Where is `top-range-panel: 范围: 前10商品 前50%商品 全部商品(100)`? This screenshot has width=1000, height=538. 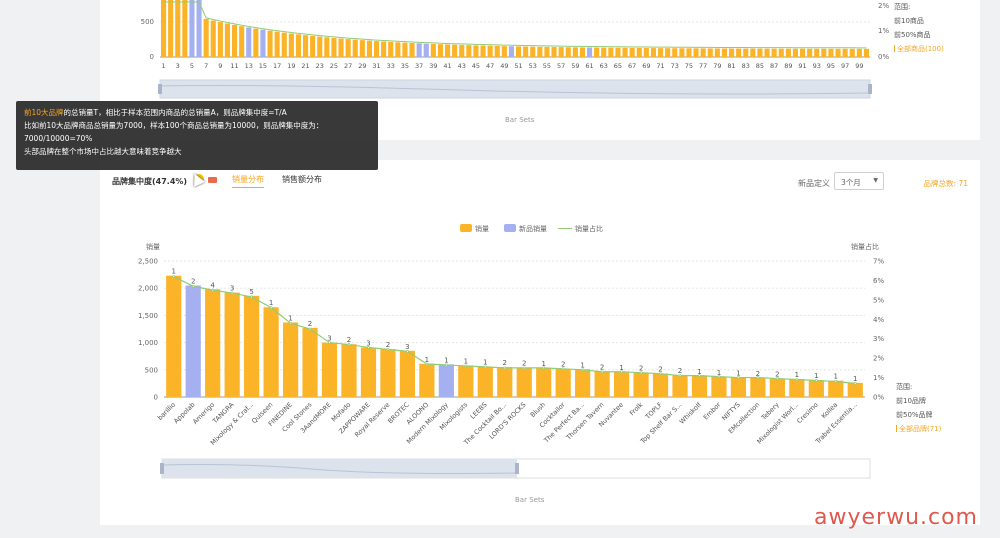
top-range-panel: 范围: 前10商品 前50%商品 全部商品(100) is located at coordinates (919, 28).